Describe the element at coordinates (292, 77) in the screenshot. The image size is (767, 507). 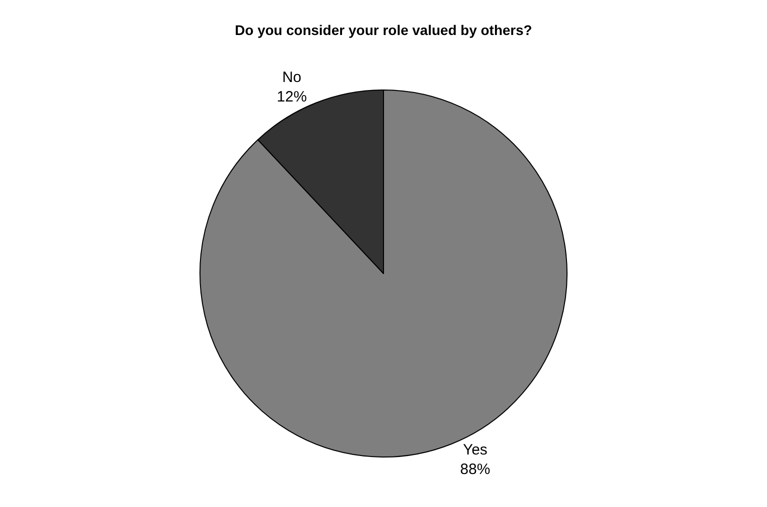
I see `slice-label: No` at that location.